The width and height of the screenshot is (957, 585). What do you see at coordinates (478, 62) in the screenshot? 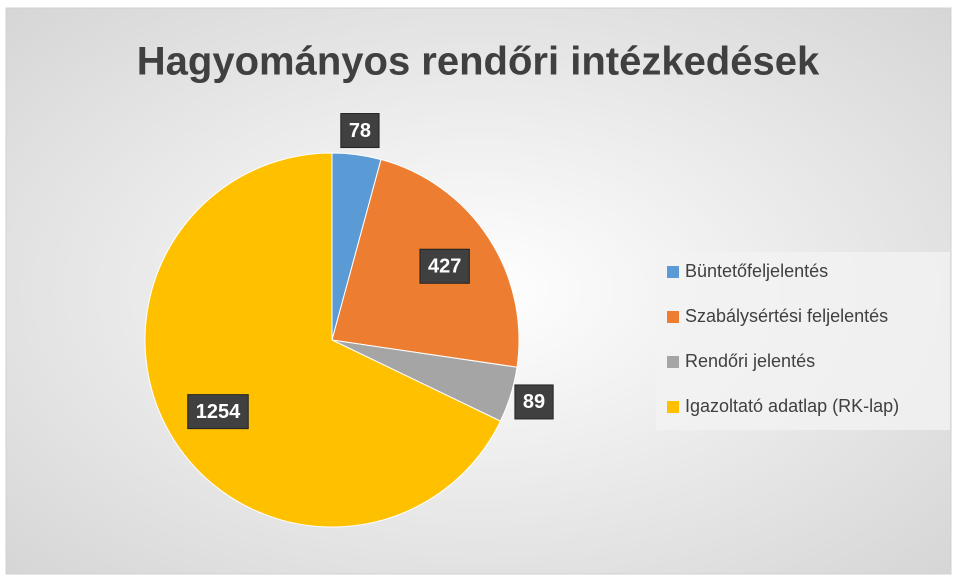
I see `chart-title: Hagyományos rendőri intézkedések` at bounding box center [478, 62].